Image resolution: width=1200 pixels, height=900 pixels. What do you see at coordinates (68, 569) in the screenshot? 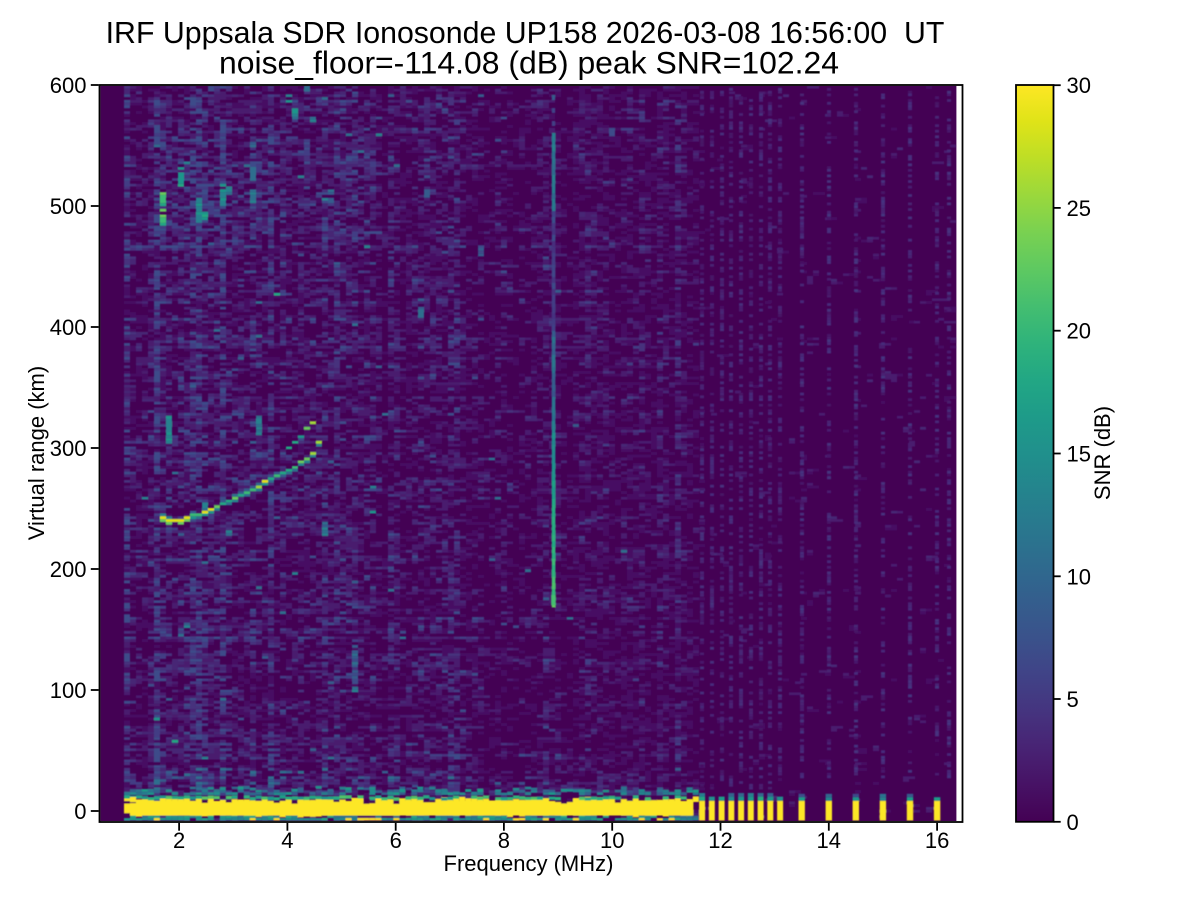
I see `svg-text: 200` at bounding box center [68, 569].